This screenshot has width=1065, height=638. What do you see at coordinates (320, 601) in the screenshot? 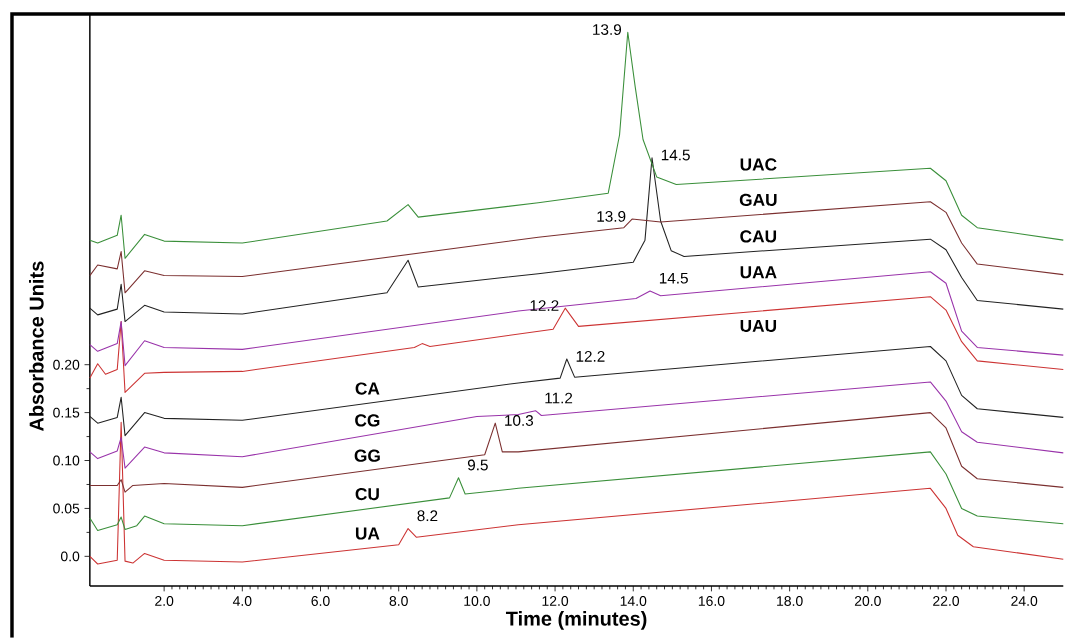
I see `x-tick-label: 6.0` at bounding box center [320, 601].